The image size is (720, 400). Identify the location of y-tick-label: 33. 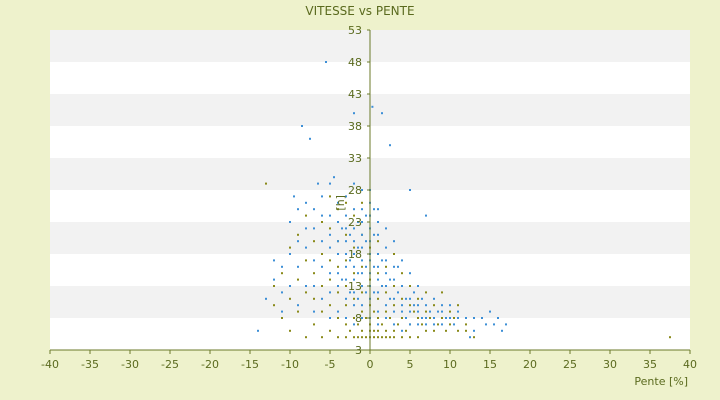
(355, 158).